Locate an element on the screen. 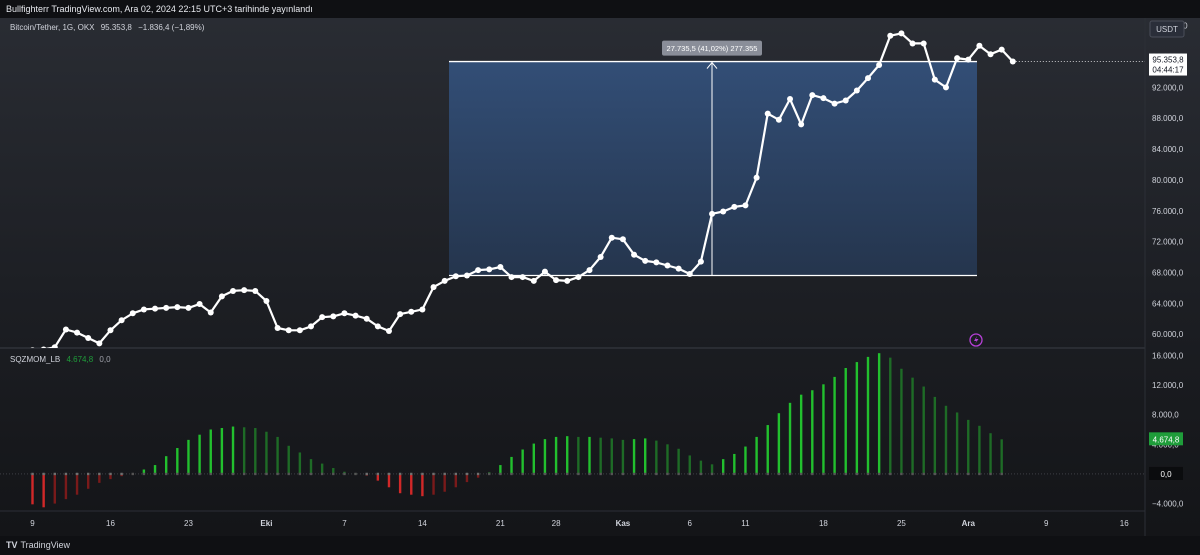 This screenshot has height=555, width=1200. symbol-label: Bitcoin/Tether, 1G, OKX is located at coordinates (52, 27).